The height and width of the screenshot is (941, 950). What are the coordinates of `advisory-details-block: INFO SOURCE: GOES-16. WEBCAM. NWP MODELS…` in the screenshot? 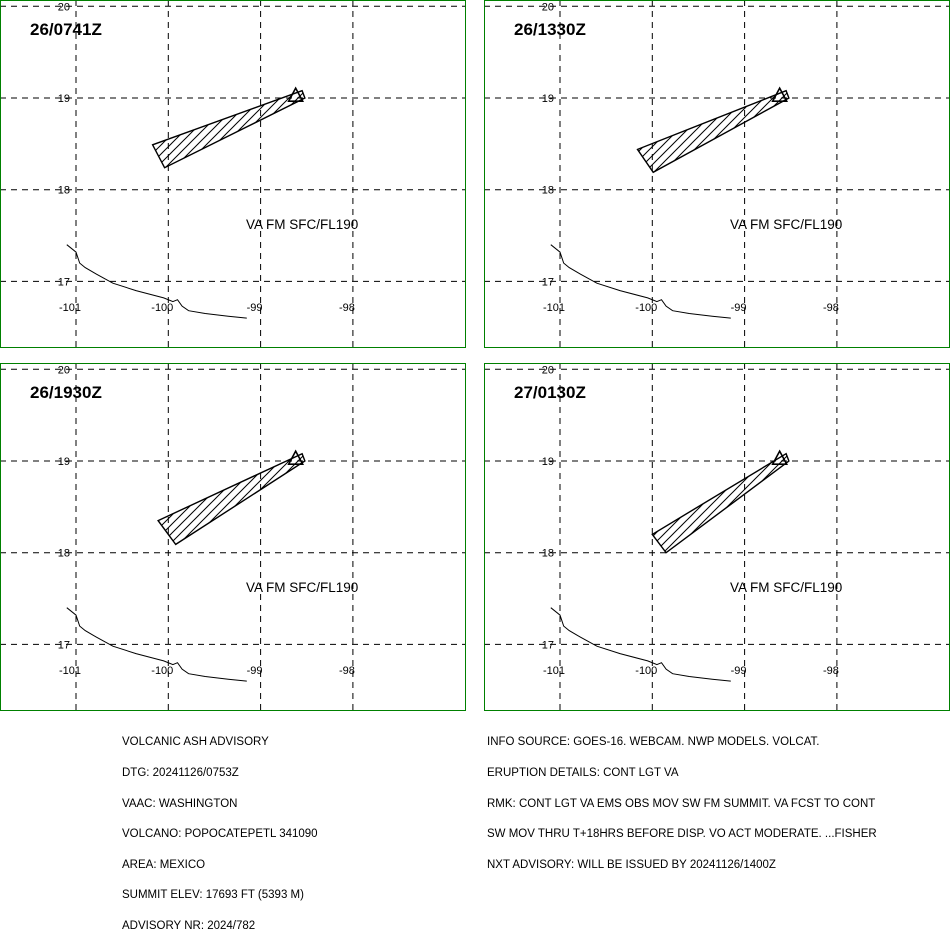 It's located at (682, 798).